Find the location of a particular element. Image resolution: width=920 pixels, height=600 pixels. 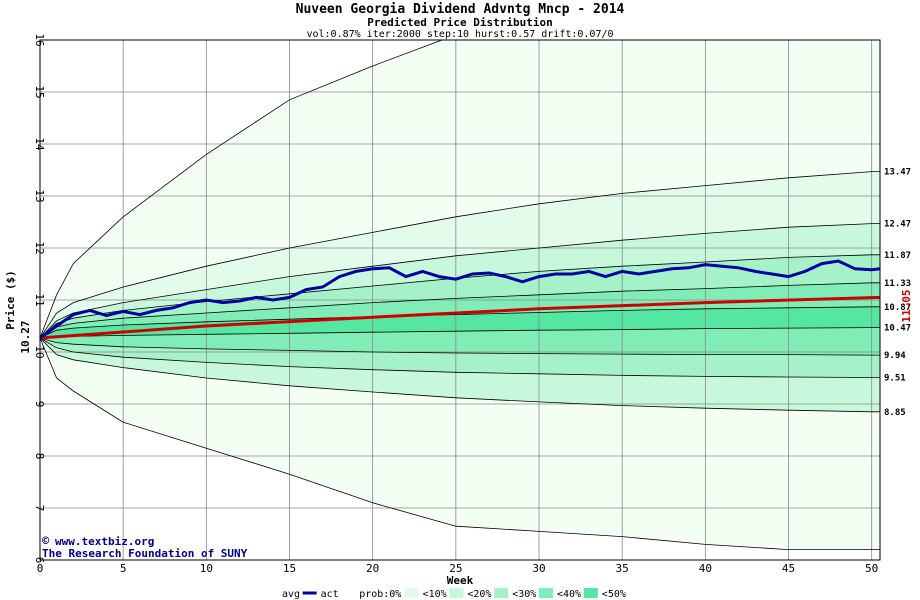

y-tick-label: 16 is located at coordinates (39, 39).